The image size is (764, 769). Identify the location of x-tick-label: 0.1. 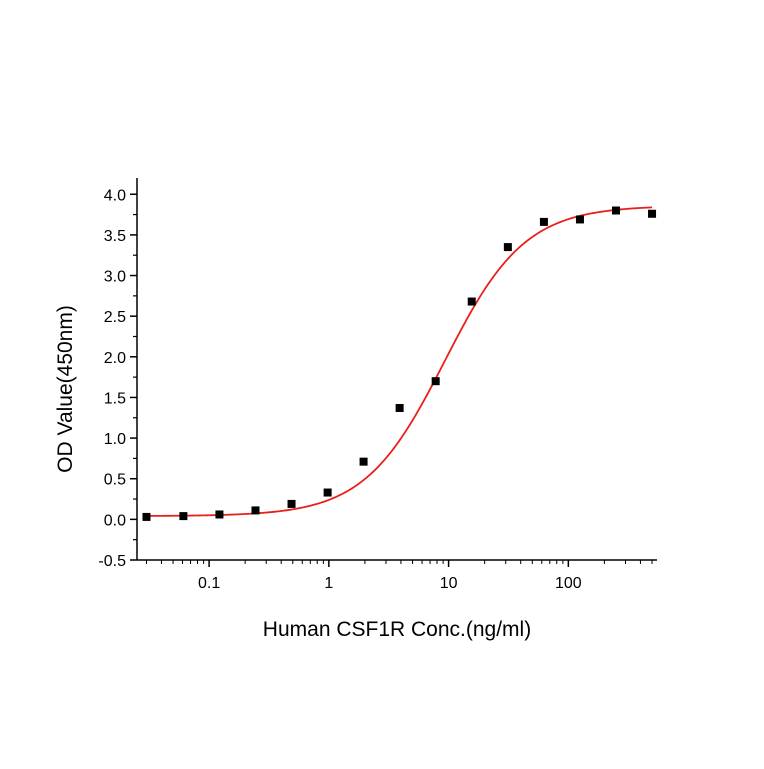
(209, 583).